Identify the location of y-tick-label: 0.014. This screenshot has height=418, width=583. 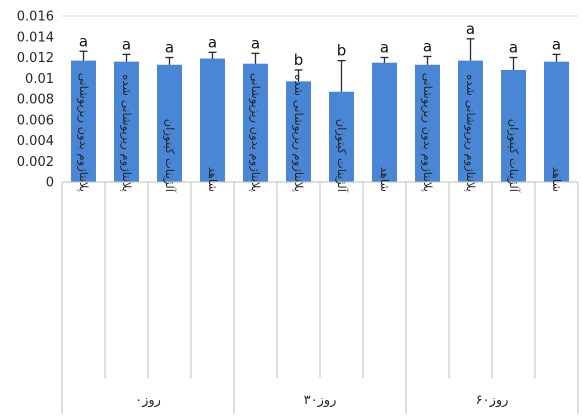
(35, 37).